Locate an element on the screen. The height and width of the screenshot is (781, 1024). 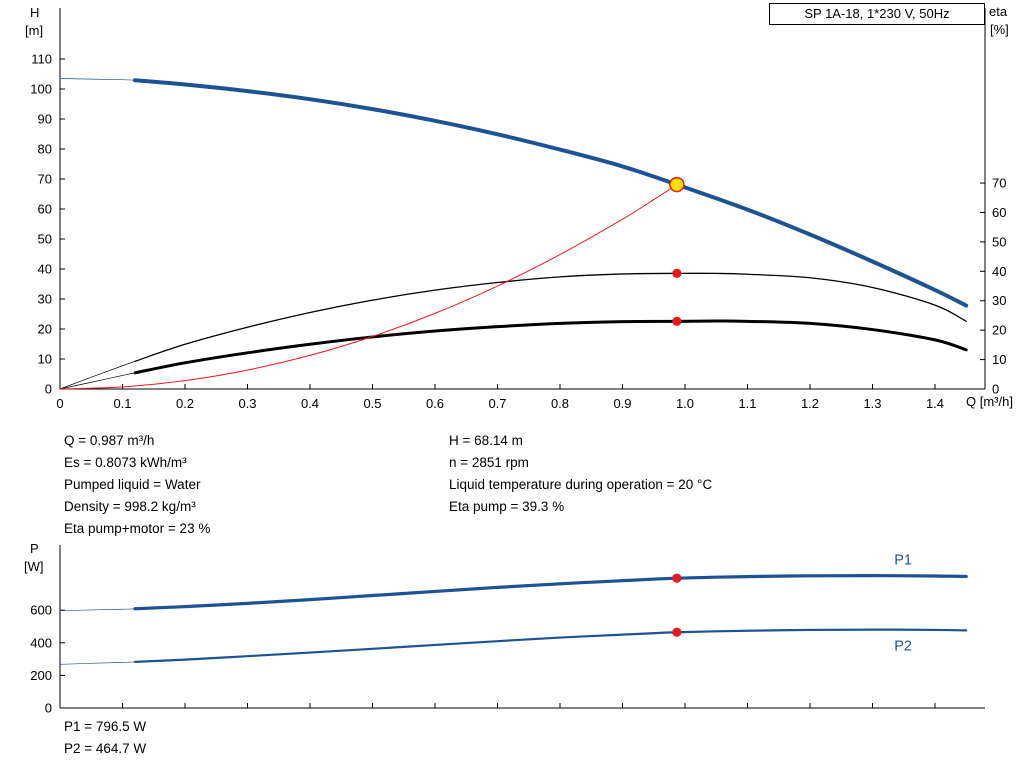
info-flow: Q = 0.987 m³/h is located at coordinates (109, 440).